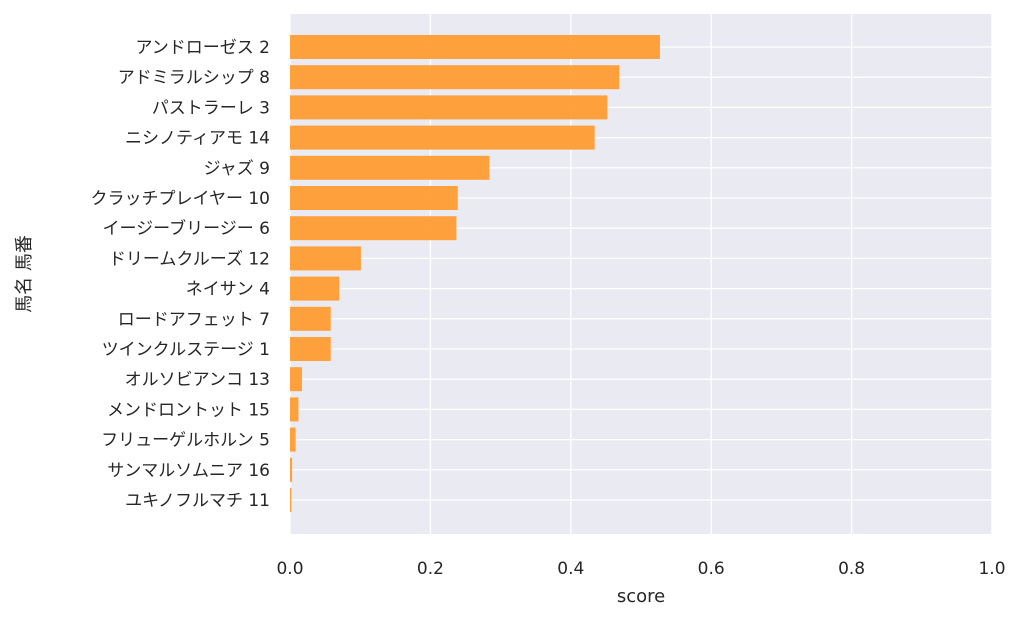 The image size is (1024, 620). I want to click on y-tick-label: サンマルソムニア 16, so click(188, 471).